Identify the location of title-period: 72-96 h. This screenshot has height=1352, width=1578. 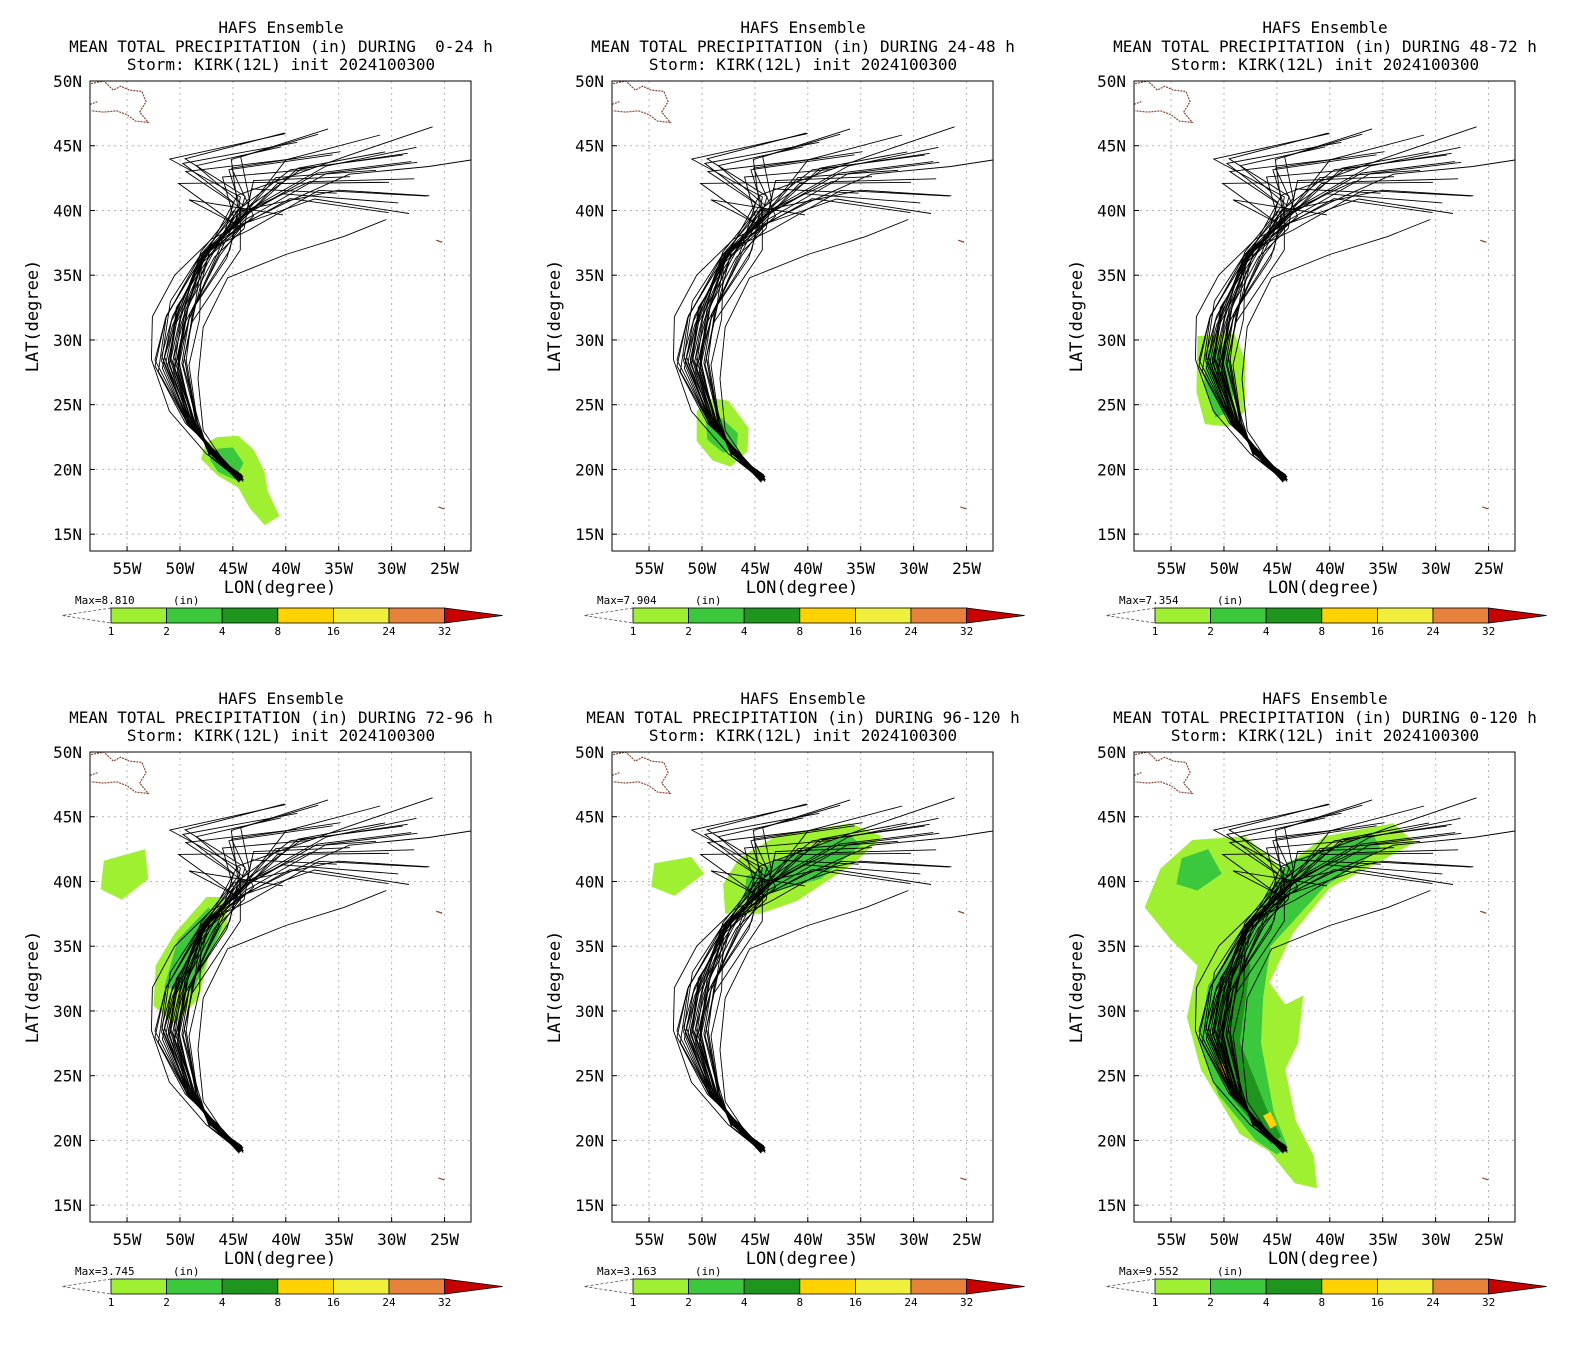
(458, 717).